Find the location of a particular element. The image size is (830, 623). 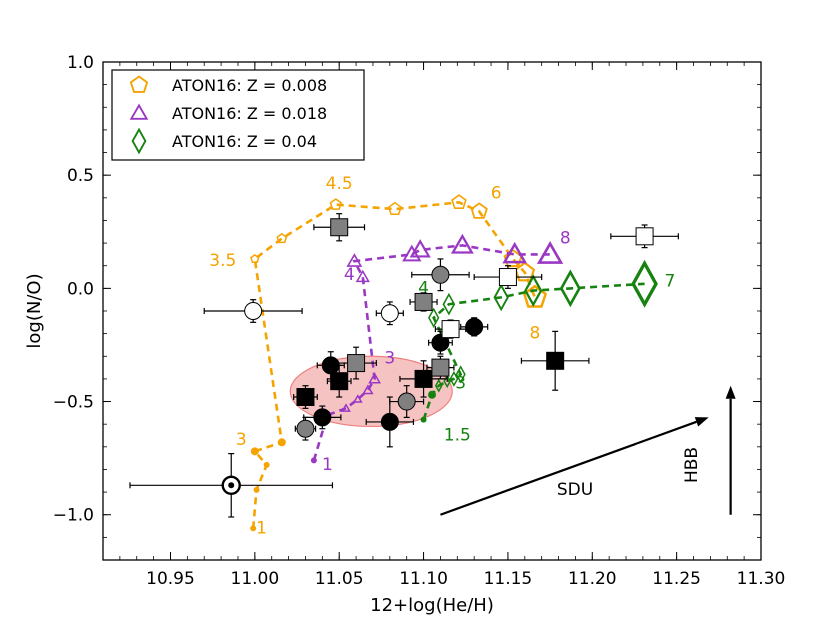

annotation-arrows: SDU HBB is located at coordinates (588, 450).